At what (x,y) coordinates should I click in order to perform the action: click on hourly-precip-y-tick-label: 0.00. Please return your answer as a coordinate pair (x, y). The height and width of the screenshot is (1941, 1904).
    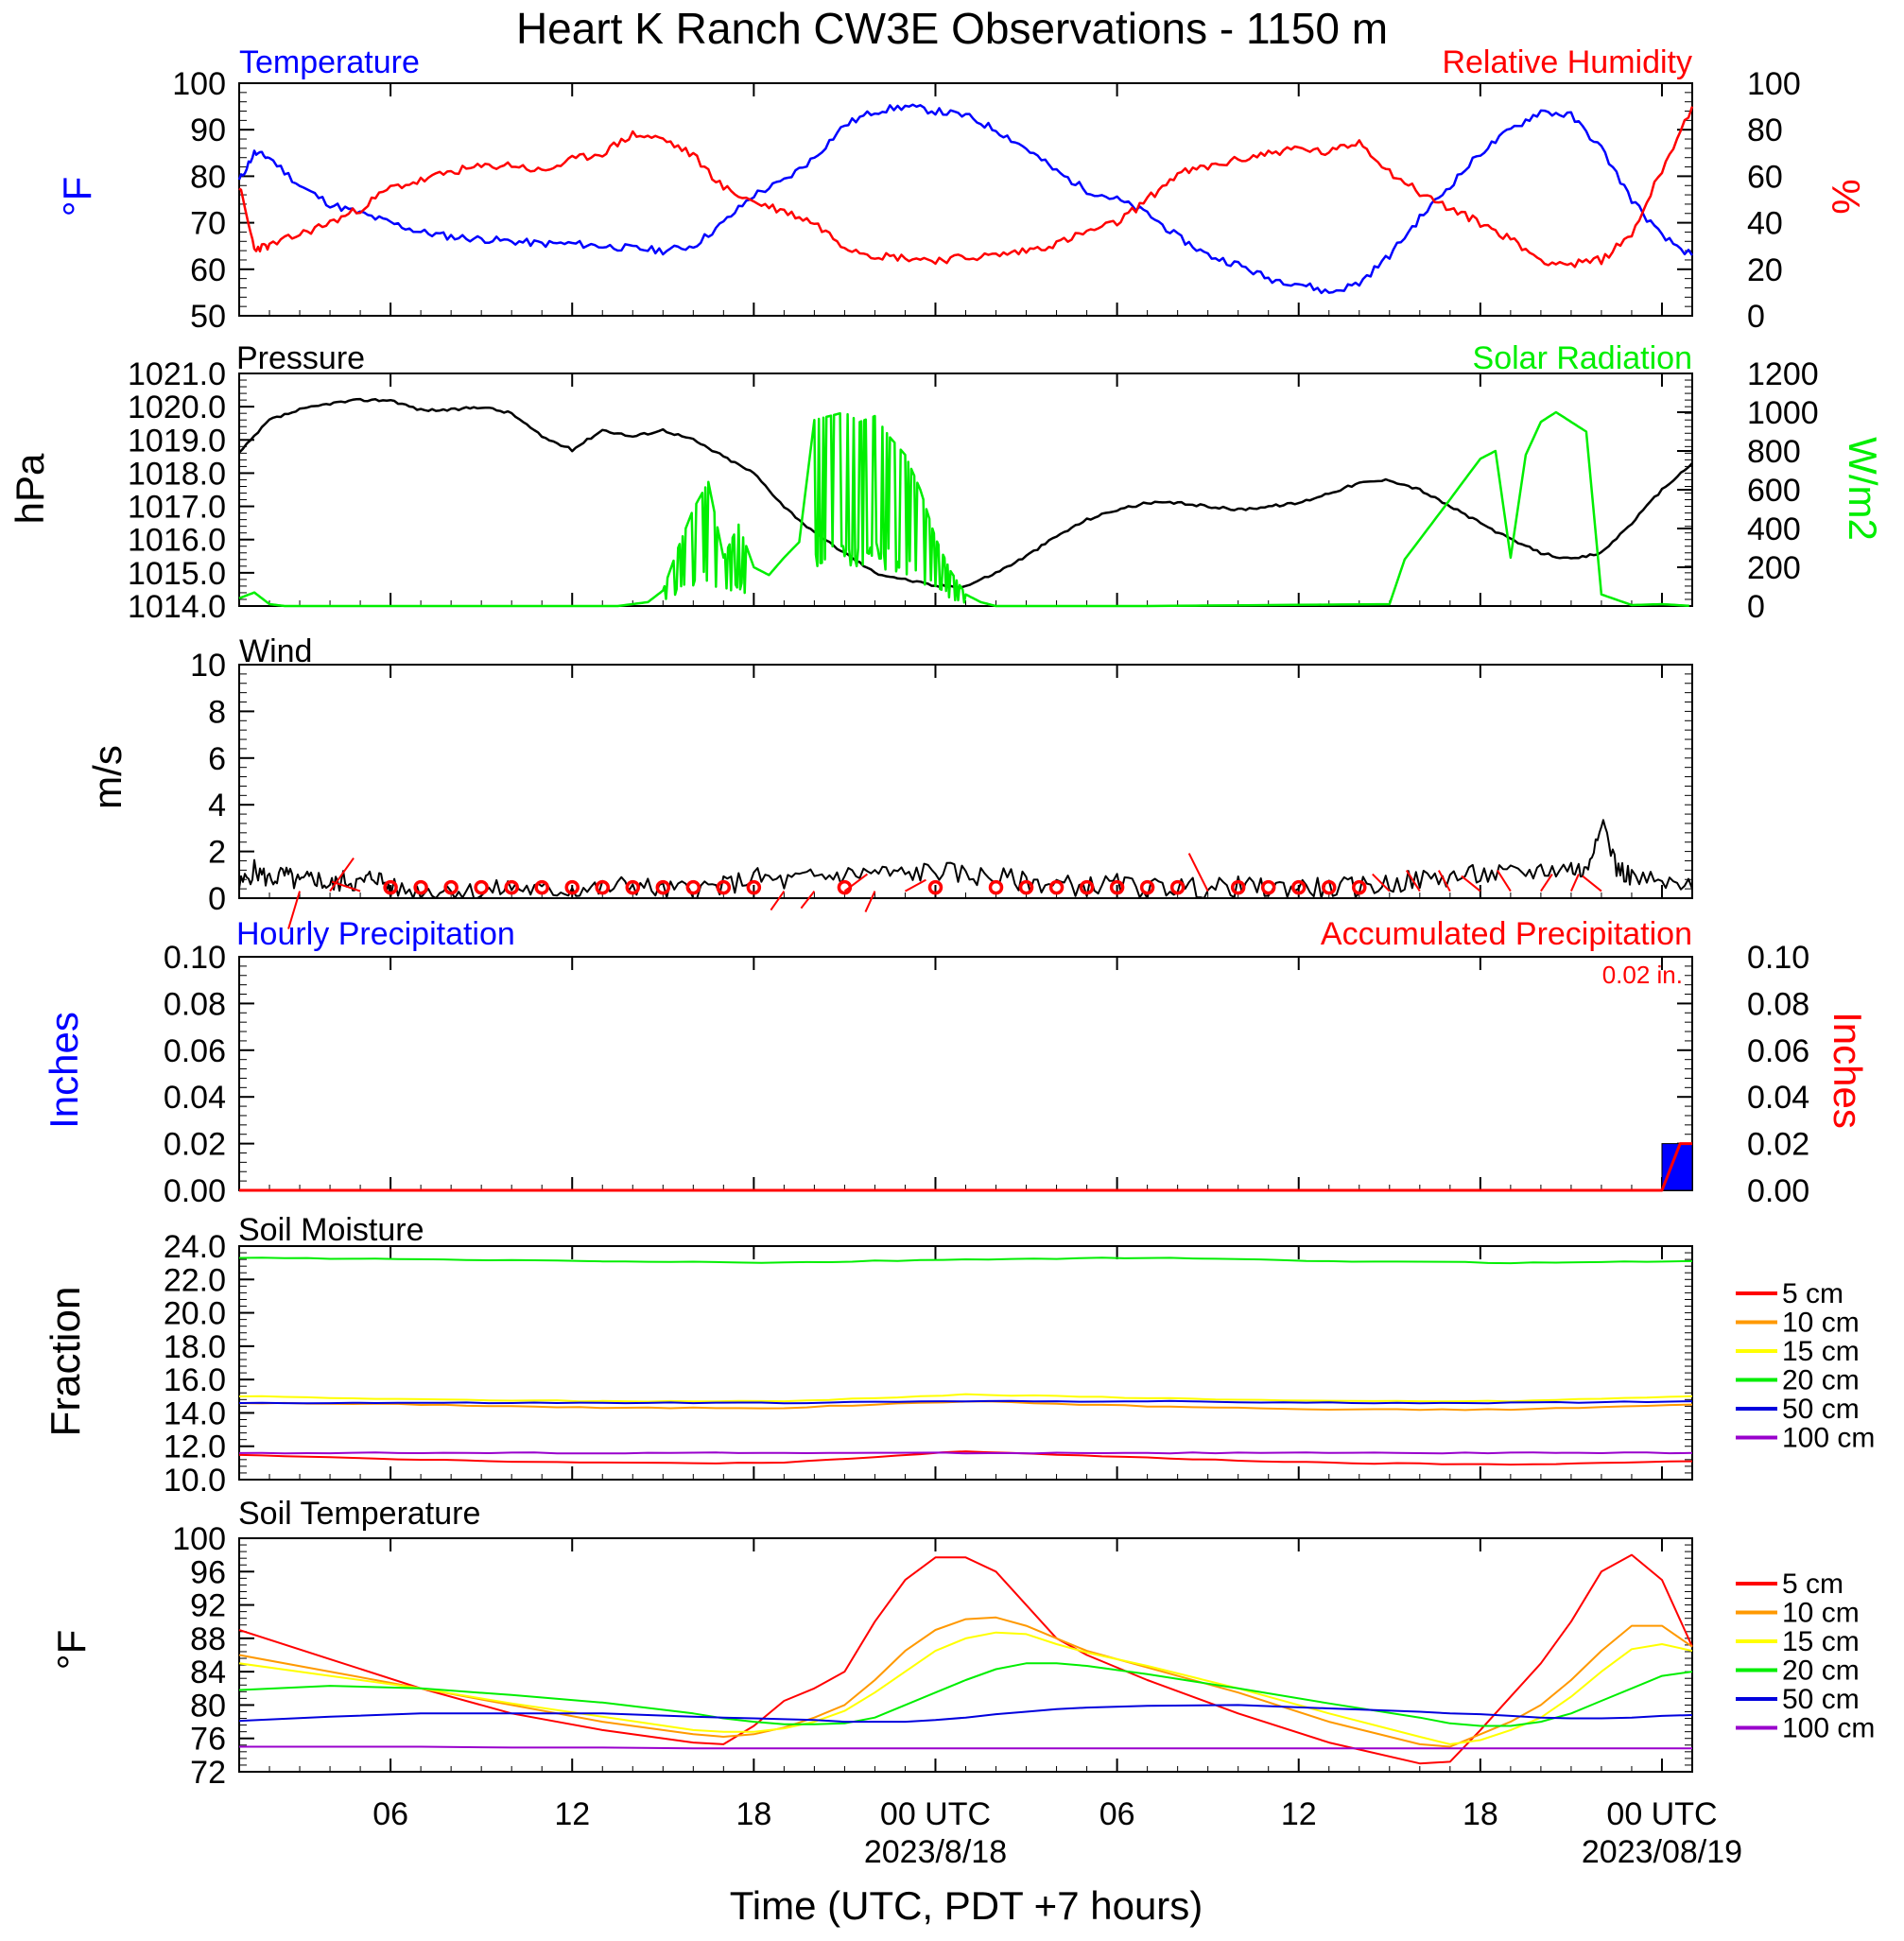
    Looking at the image, I should click on (195, 1191).